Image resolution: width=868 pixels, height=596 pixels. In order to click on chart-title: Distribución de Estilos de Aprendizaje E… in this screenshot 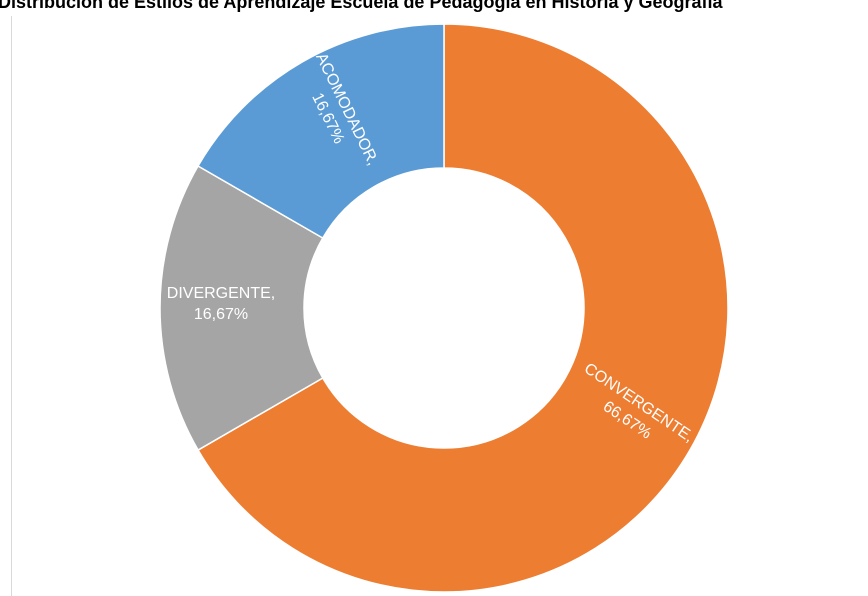, I will do `click(361, 6)`.